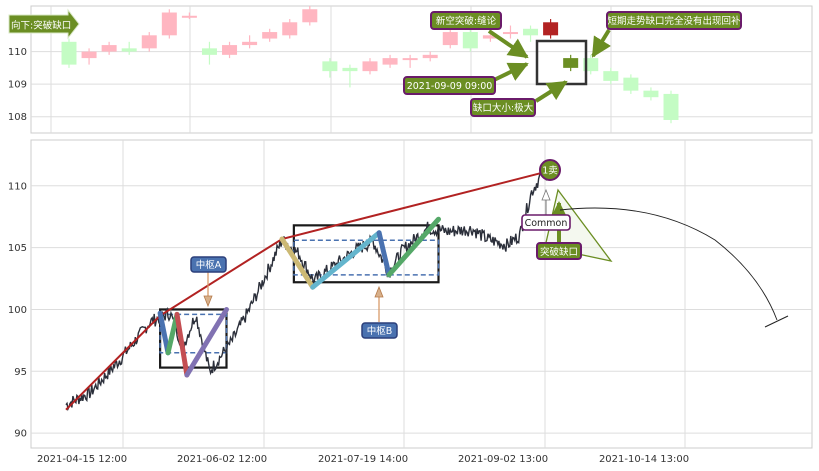 The width and height of the screenshot is (819, 471). What do you see at coordinates (380, 331) in the screenshot?
I see `svg-text: 中枢B` at bounding box center [380, 331].